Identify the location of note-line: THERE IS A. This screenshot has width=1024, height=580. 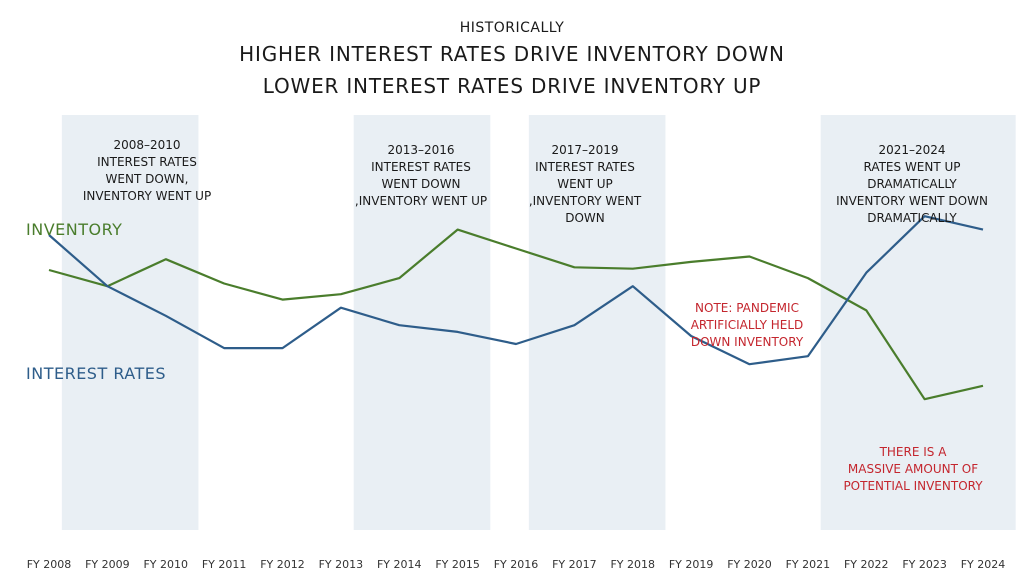
(913, 452).